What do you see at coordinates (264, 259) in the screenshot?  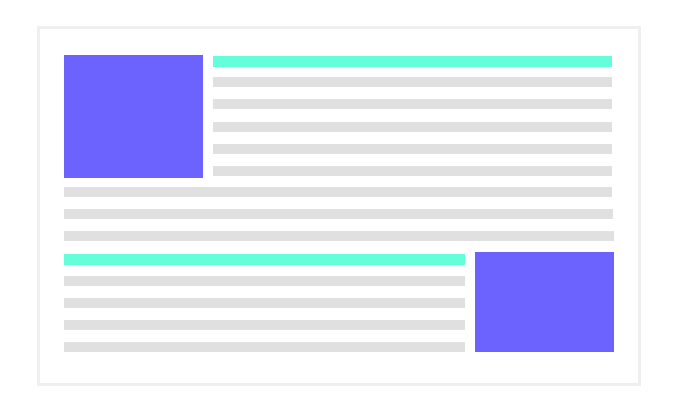 I see `heading-bar-bottom` at bounding box center [264, 259].